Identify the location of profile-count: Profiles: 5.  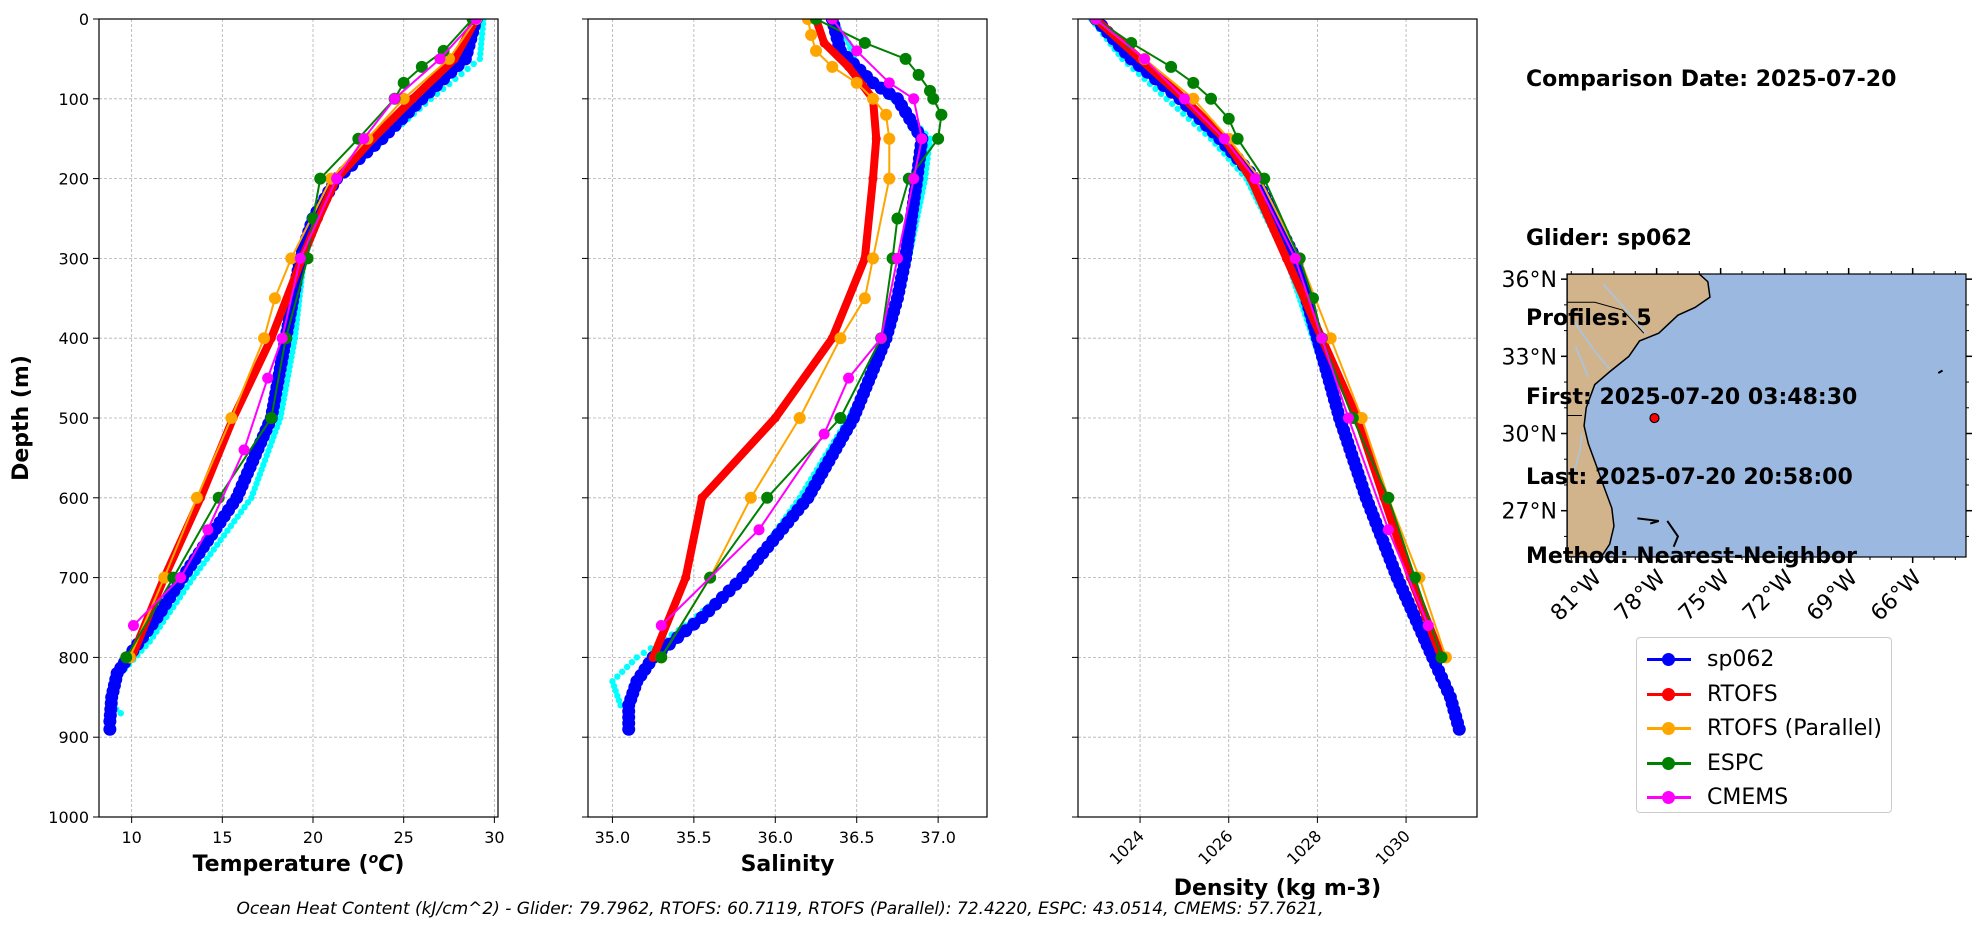
(1589, 318).